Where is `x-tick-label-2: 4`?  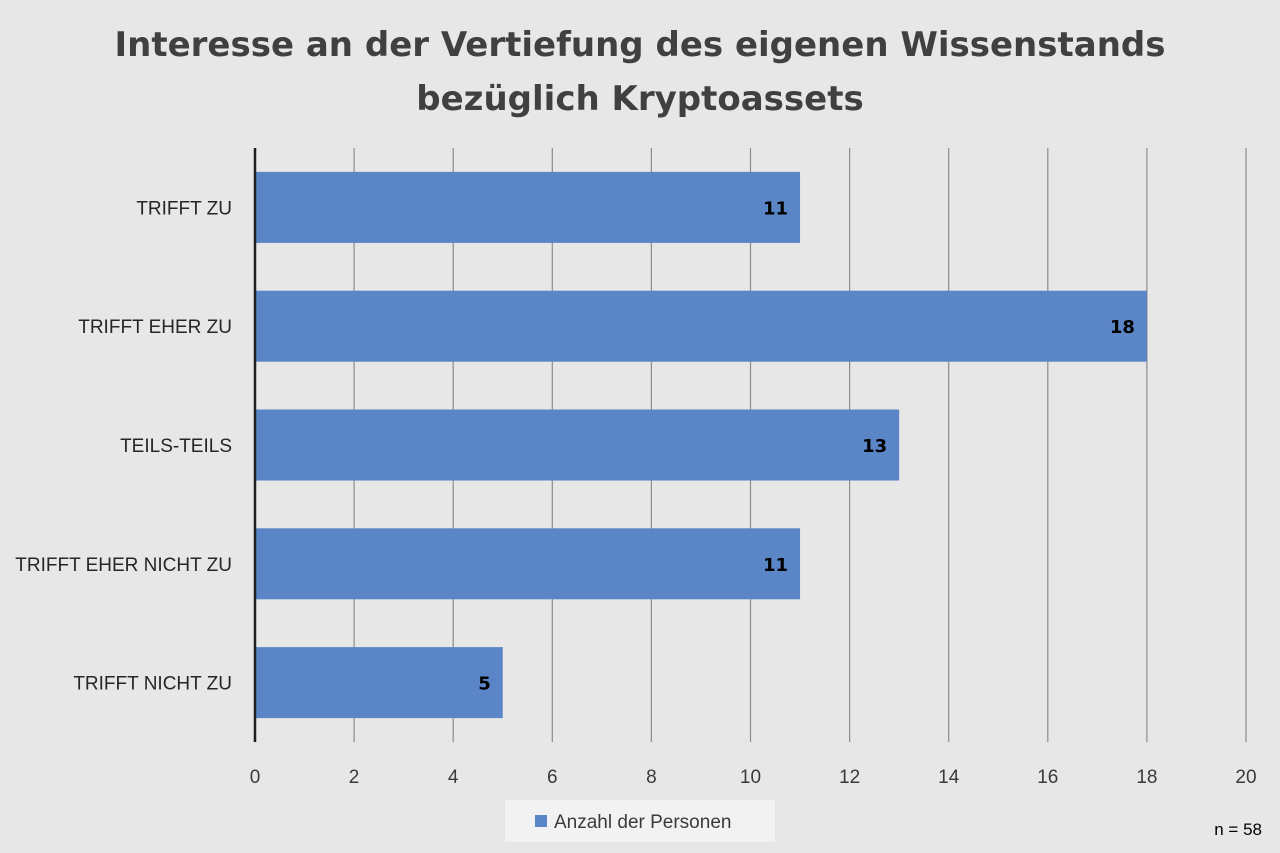
x-tick-label-2: 4 is located at coordinates (453, 777).